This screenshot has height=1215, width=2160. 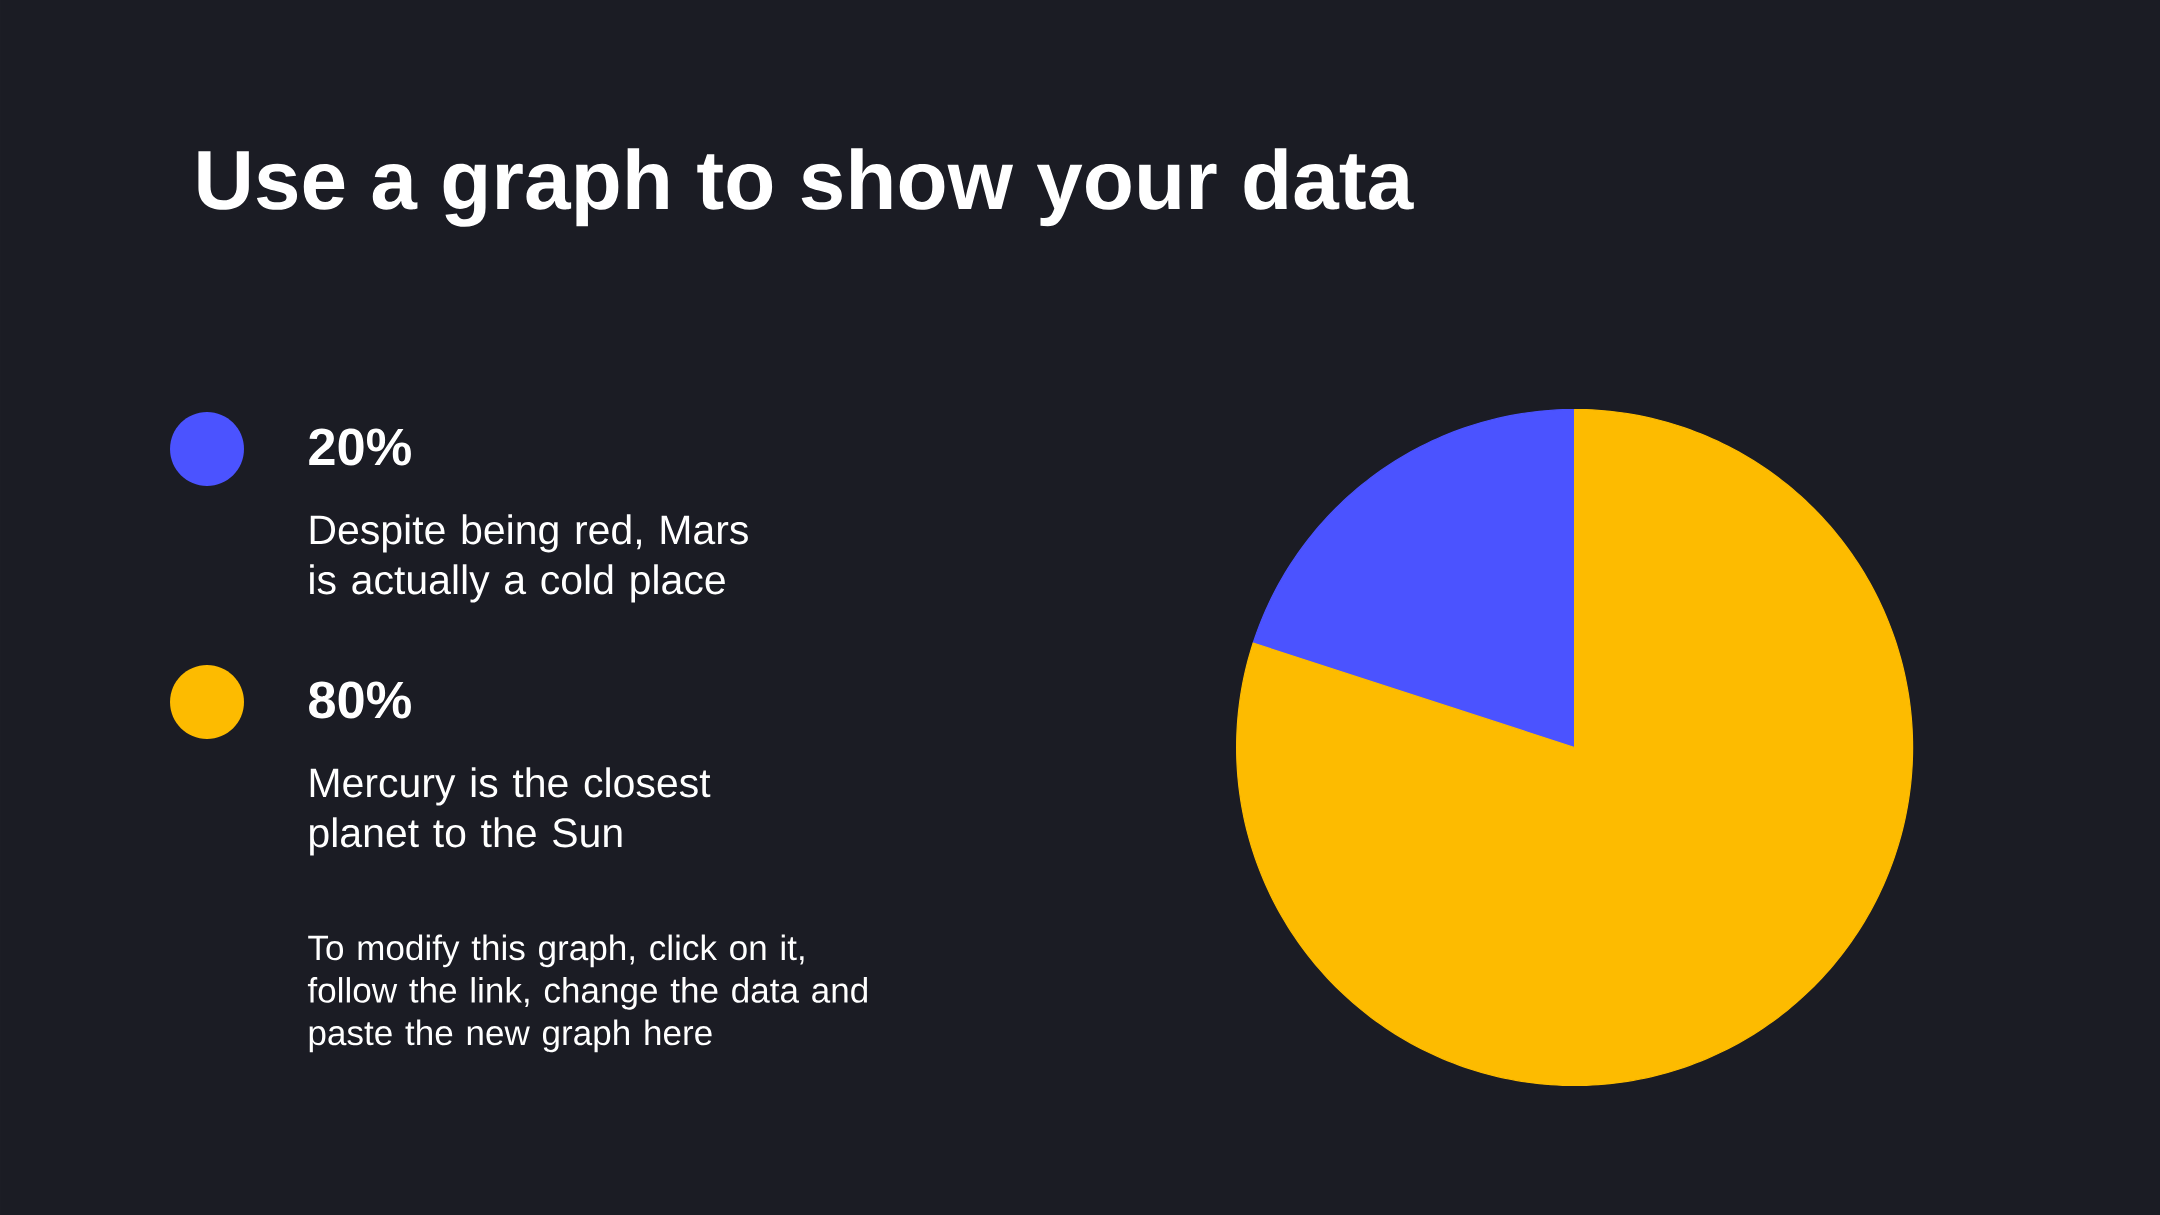 What do you see at coordinates (510, 811) in the screenshot?
I see `text: Mercury is the closest planet to the Sun` at bounding box center [510, 811].